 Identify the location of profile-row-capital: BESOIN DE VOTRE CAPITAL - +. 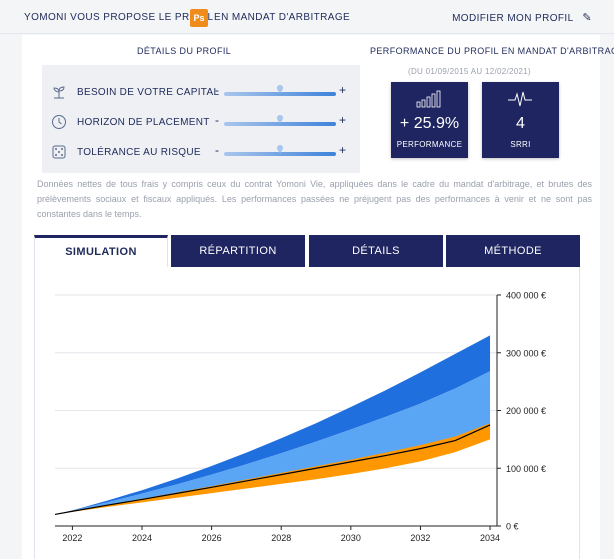
(201, 92).